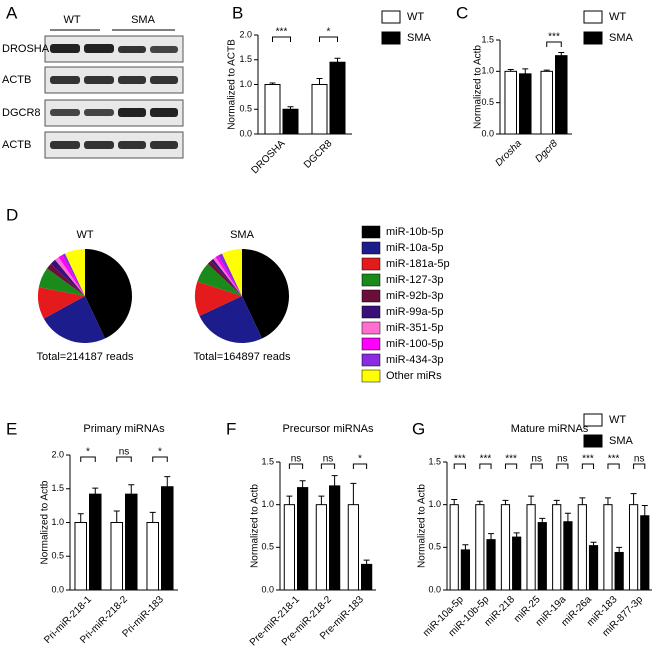 This screenshot has width=660, height=652. Describe the element at coordinates (414, 248) in the screenshot. I see `legend-label: miR-10a-5p` at that location.